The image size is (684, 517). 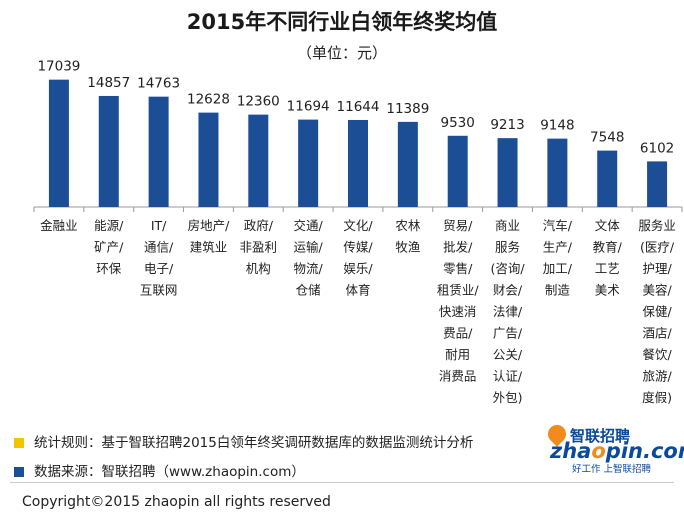 What do you see at coordinates (341, 53) in the screenshot?
I see `chart-subtitle: （单位：元）` at bounding box center [341, 53].